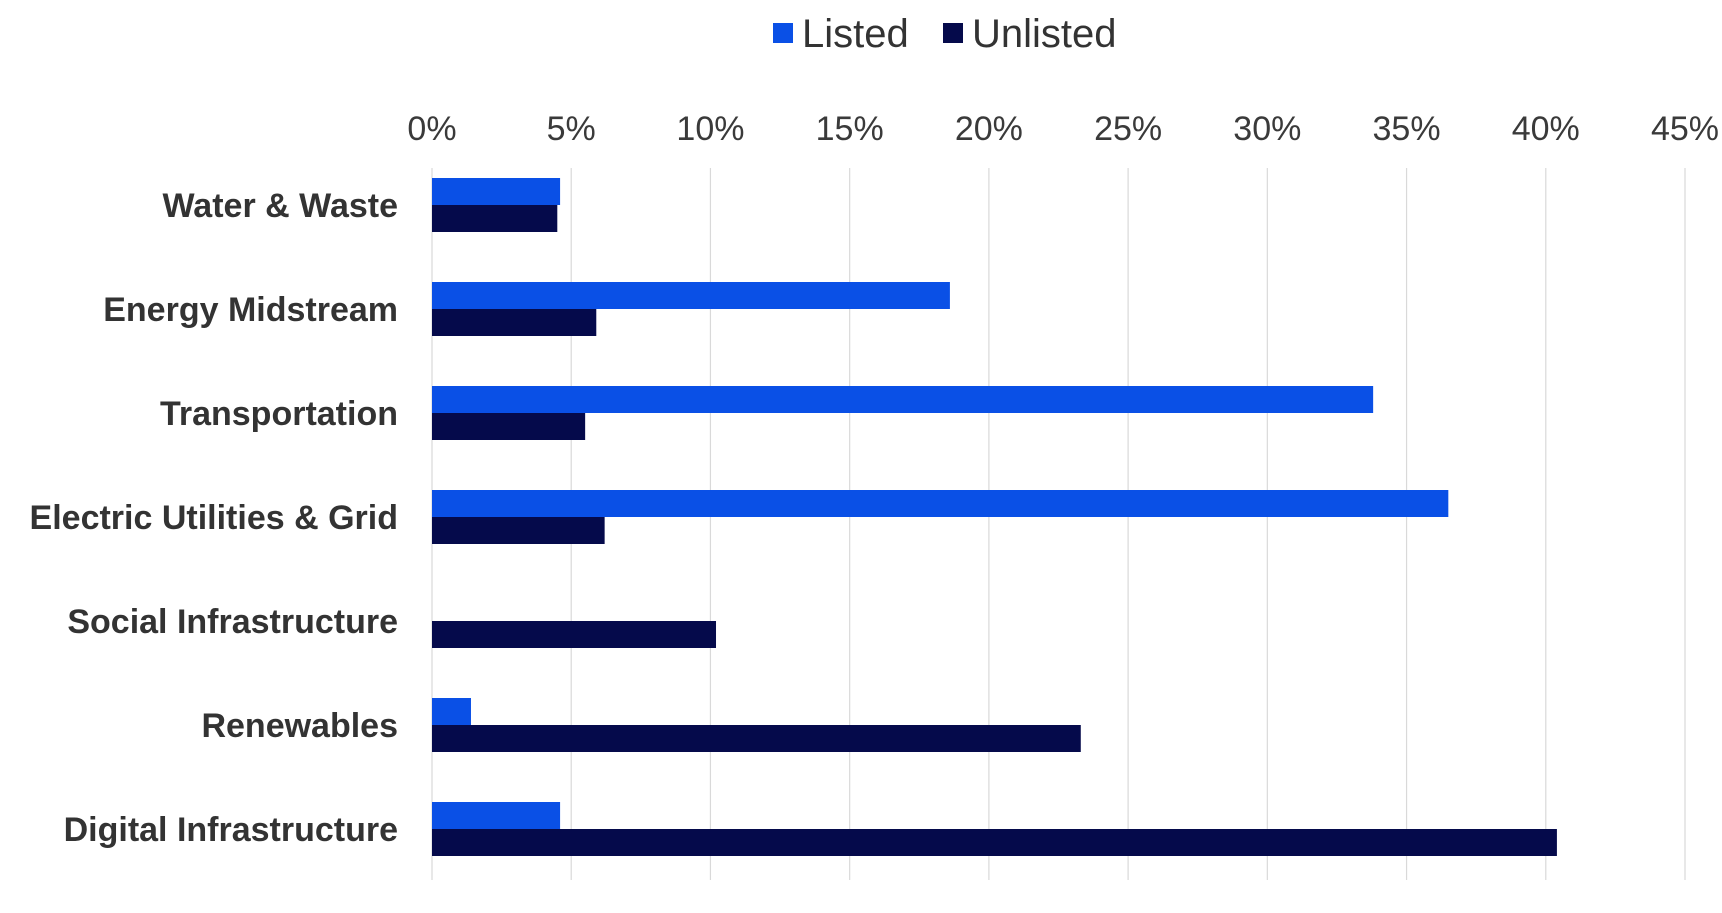 The height and width of the screenshot is (913, 1722). What do you see at coordinates (299, 726) in the screenshot?
I see `category-label: Renewables` at bounding box center [299, 726].